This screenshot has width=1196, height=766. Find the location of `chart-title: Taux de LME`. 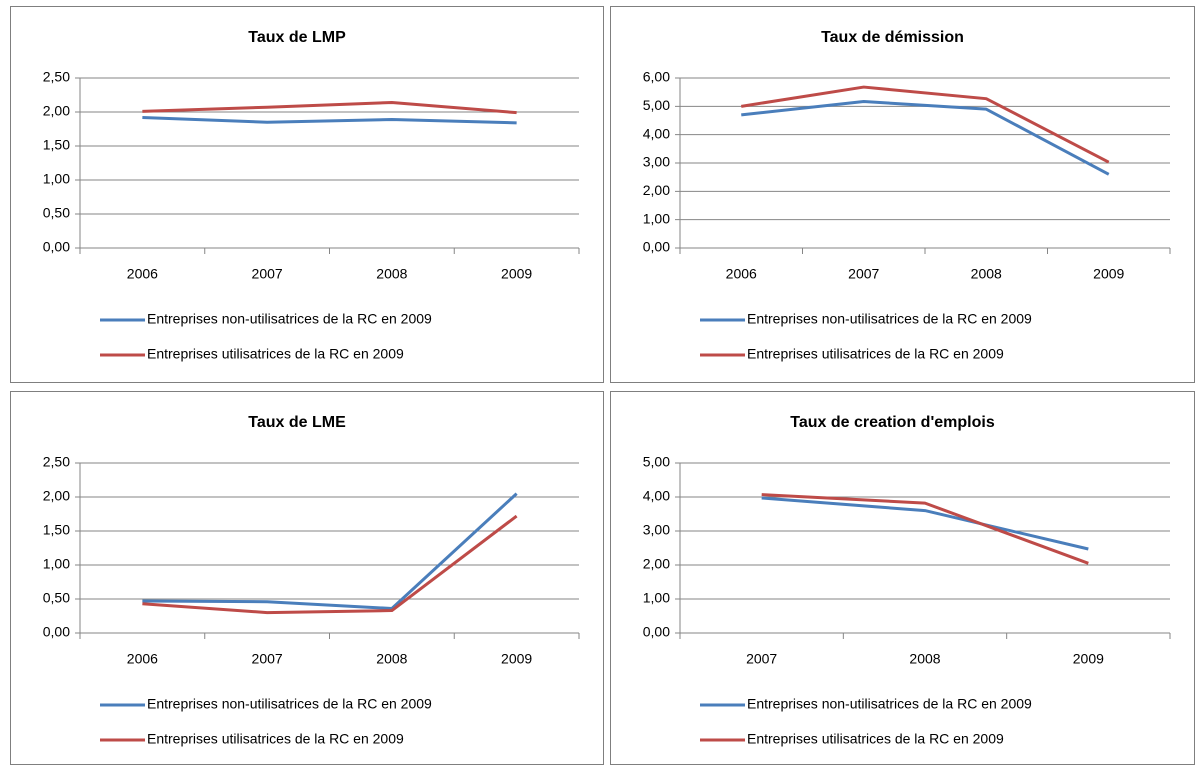

chart-title: Taux de LME is located at coordinates (297, 422).